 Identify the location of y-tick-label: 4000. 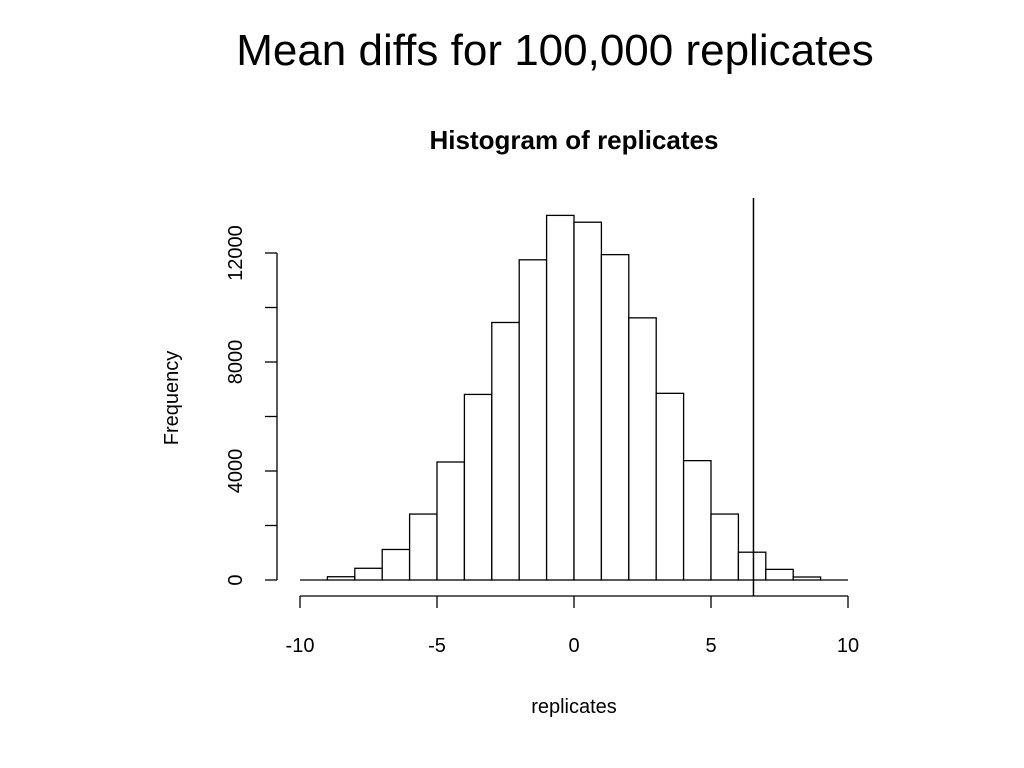
(236, 471).